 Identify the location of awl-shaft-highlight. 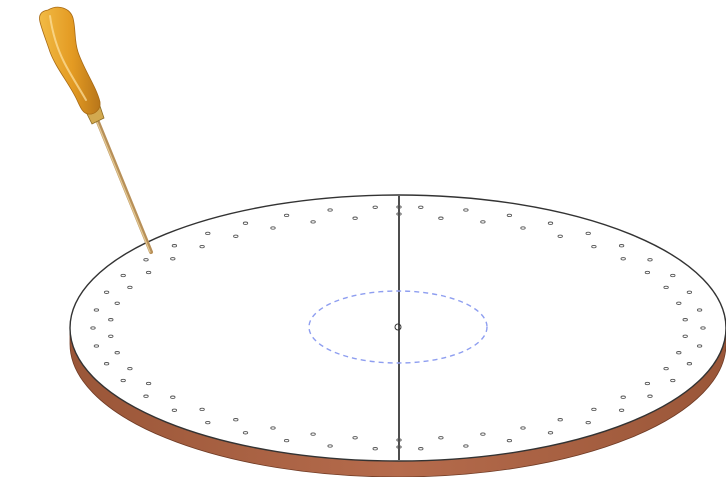
(123, 187).